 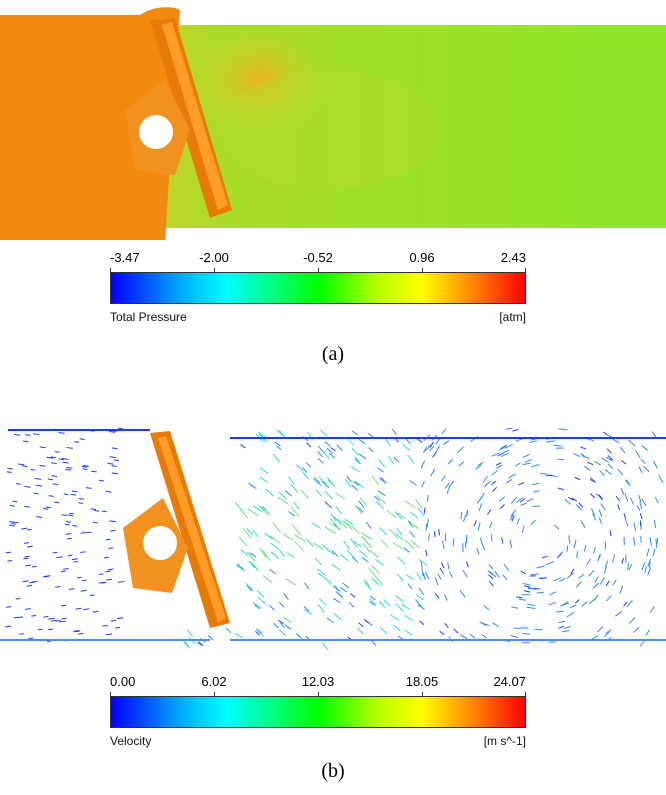 What do you see at coordinates (214, 257) in the screenshot?
I see `pressure-tick: -2.00` at bounding box center [214, 257].